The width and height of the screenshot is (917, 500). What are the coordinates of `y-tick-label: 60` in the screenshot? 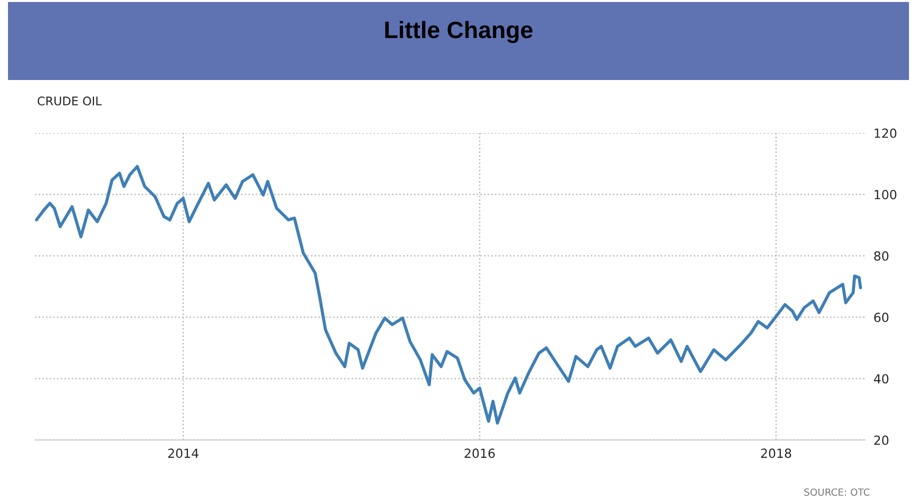 It's located at (881, 317).